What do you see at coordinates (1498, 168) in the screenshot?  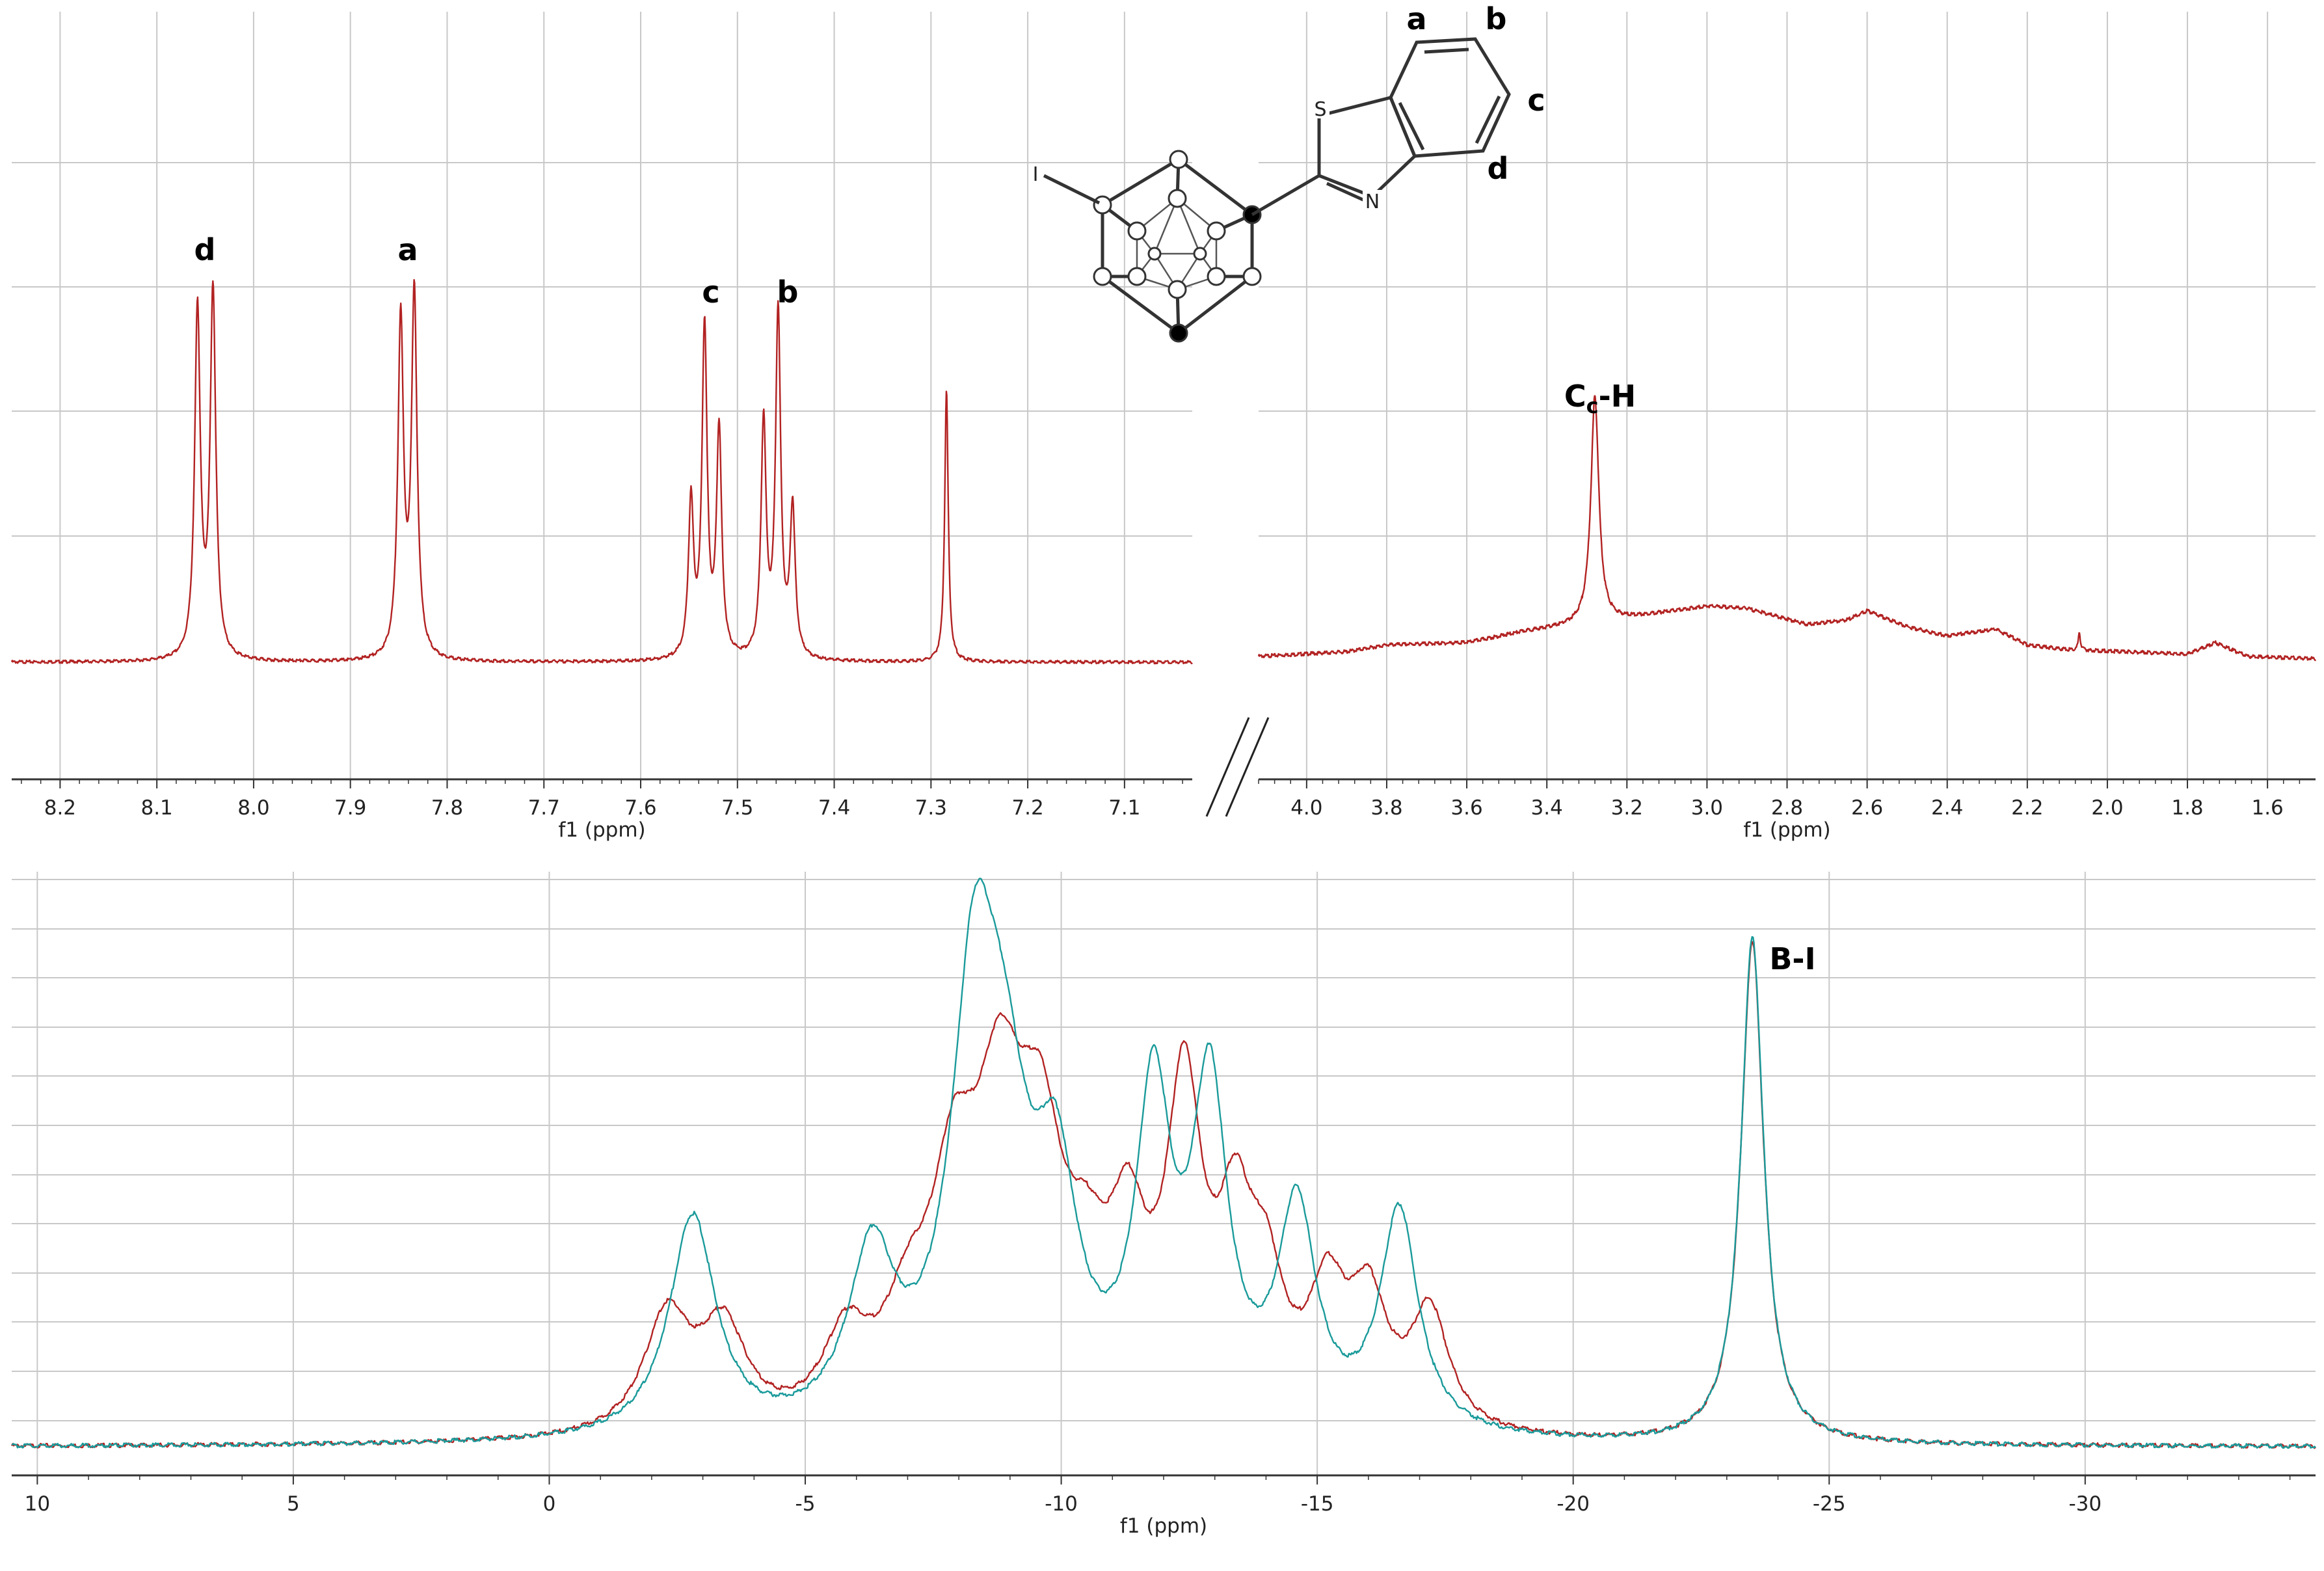 I see `ring-label-d: d` at bounding box center [1498, 168].